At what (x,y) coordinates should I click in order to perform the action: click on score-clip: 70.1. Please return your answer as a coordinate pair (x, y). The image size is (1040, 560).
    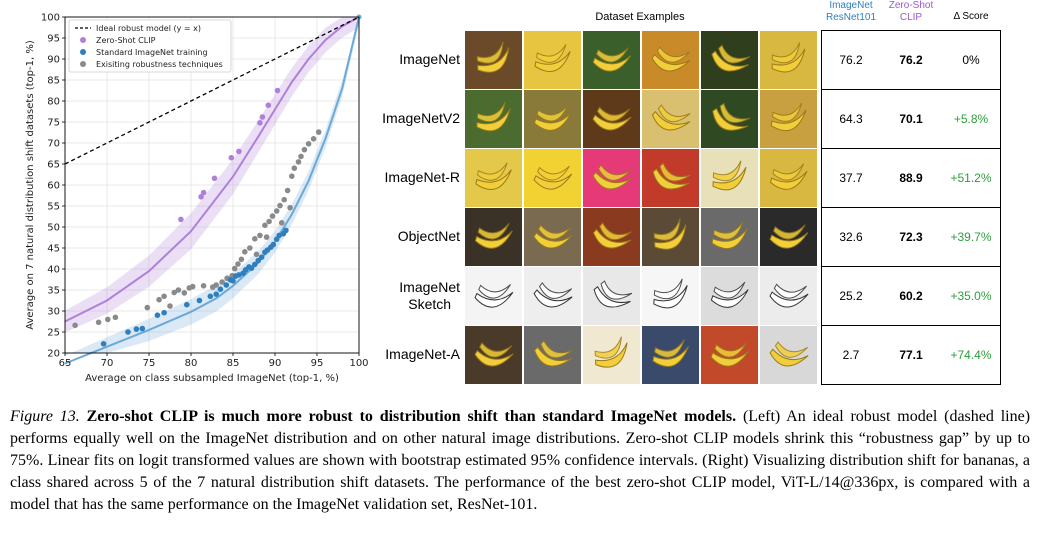
    Looking at the image, I should click on (911, 118).